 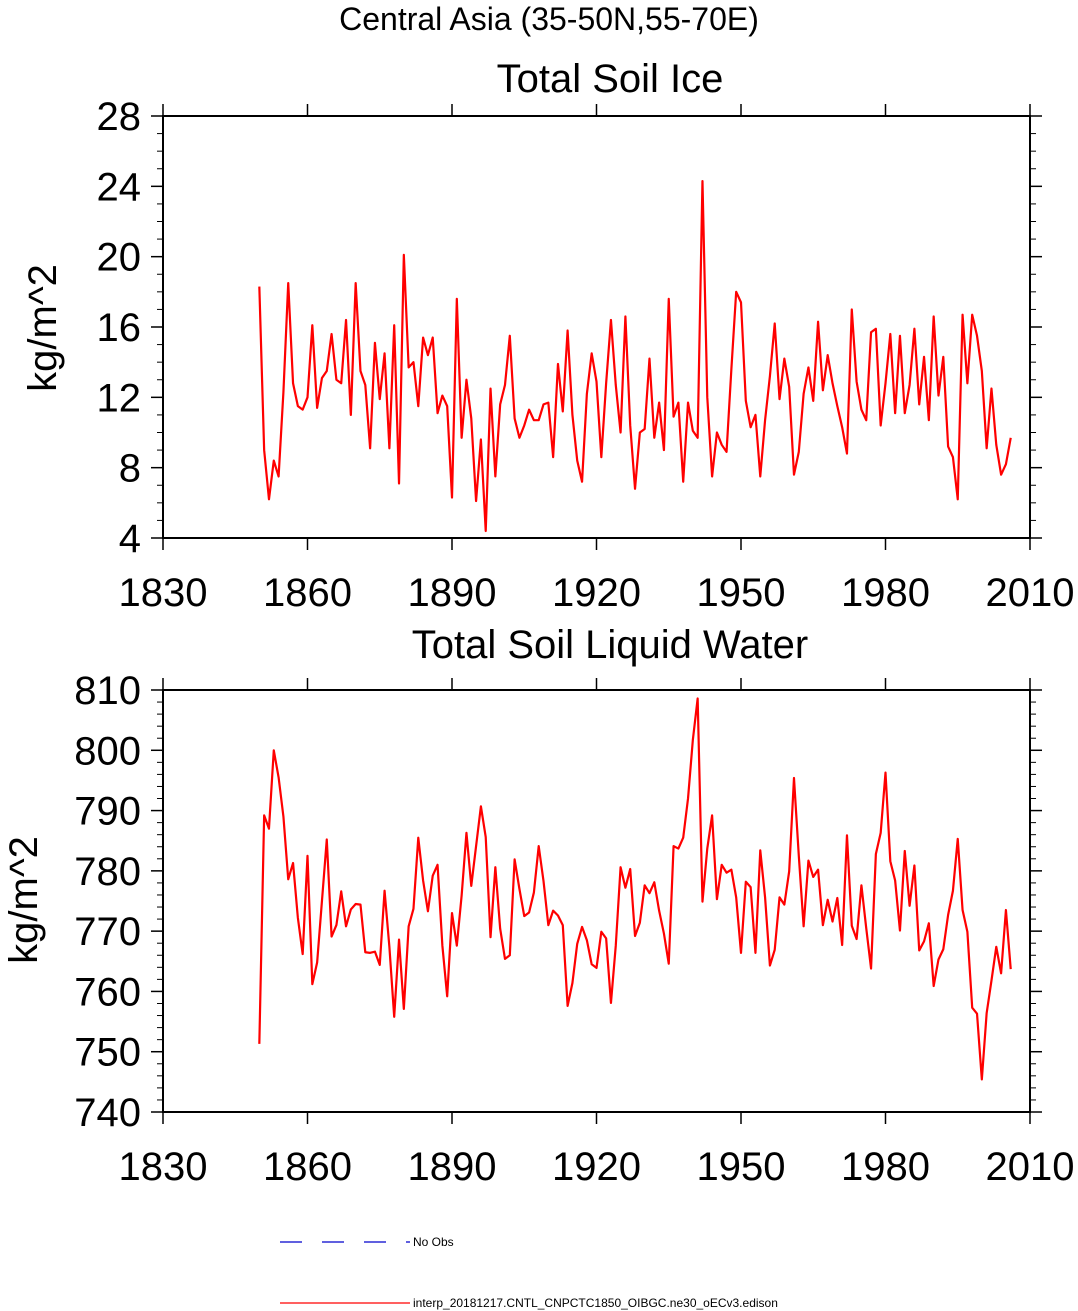 What do you see at coordinates (130, 539) in the screenshot?
I see `y-tick-label: 4` at bounding box center [130, 539].